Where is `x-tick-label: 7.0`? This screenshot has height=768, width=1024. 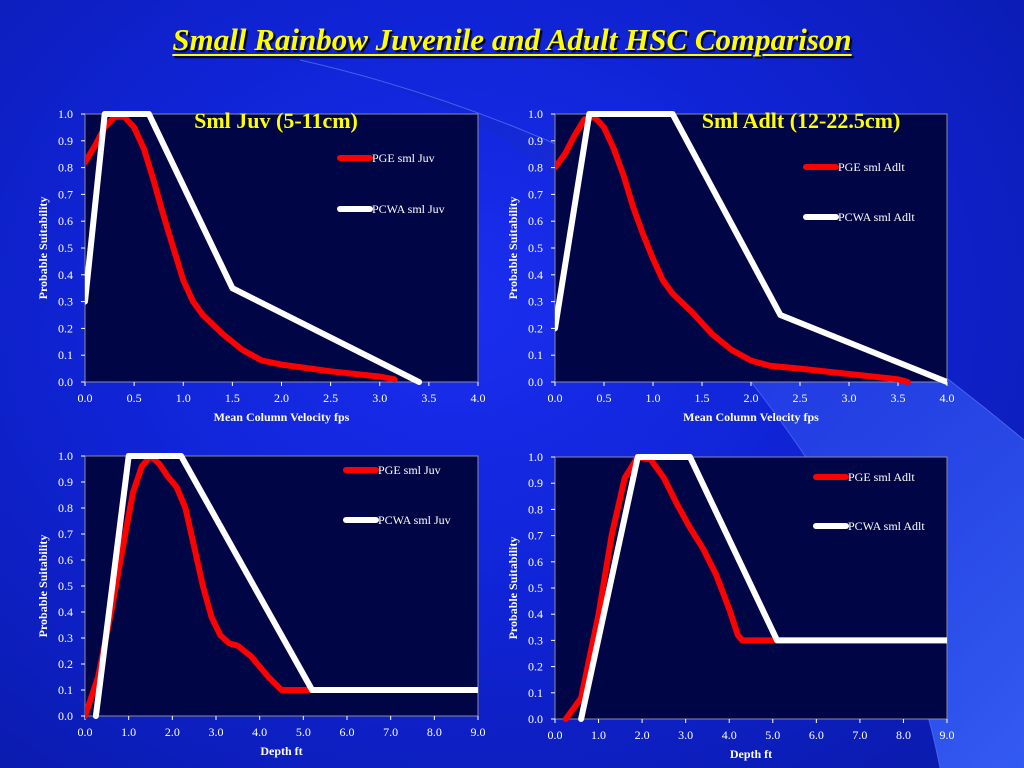
x-tick-label: 7.0 is located at coordinates (859, 735).